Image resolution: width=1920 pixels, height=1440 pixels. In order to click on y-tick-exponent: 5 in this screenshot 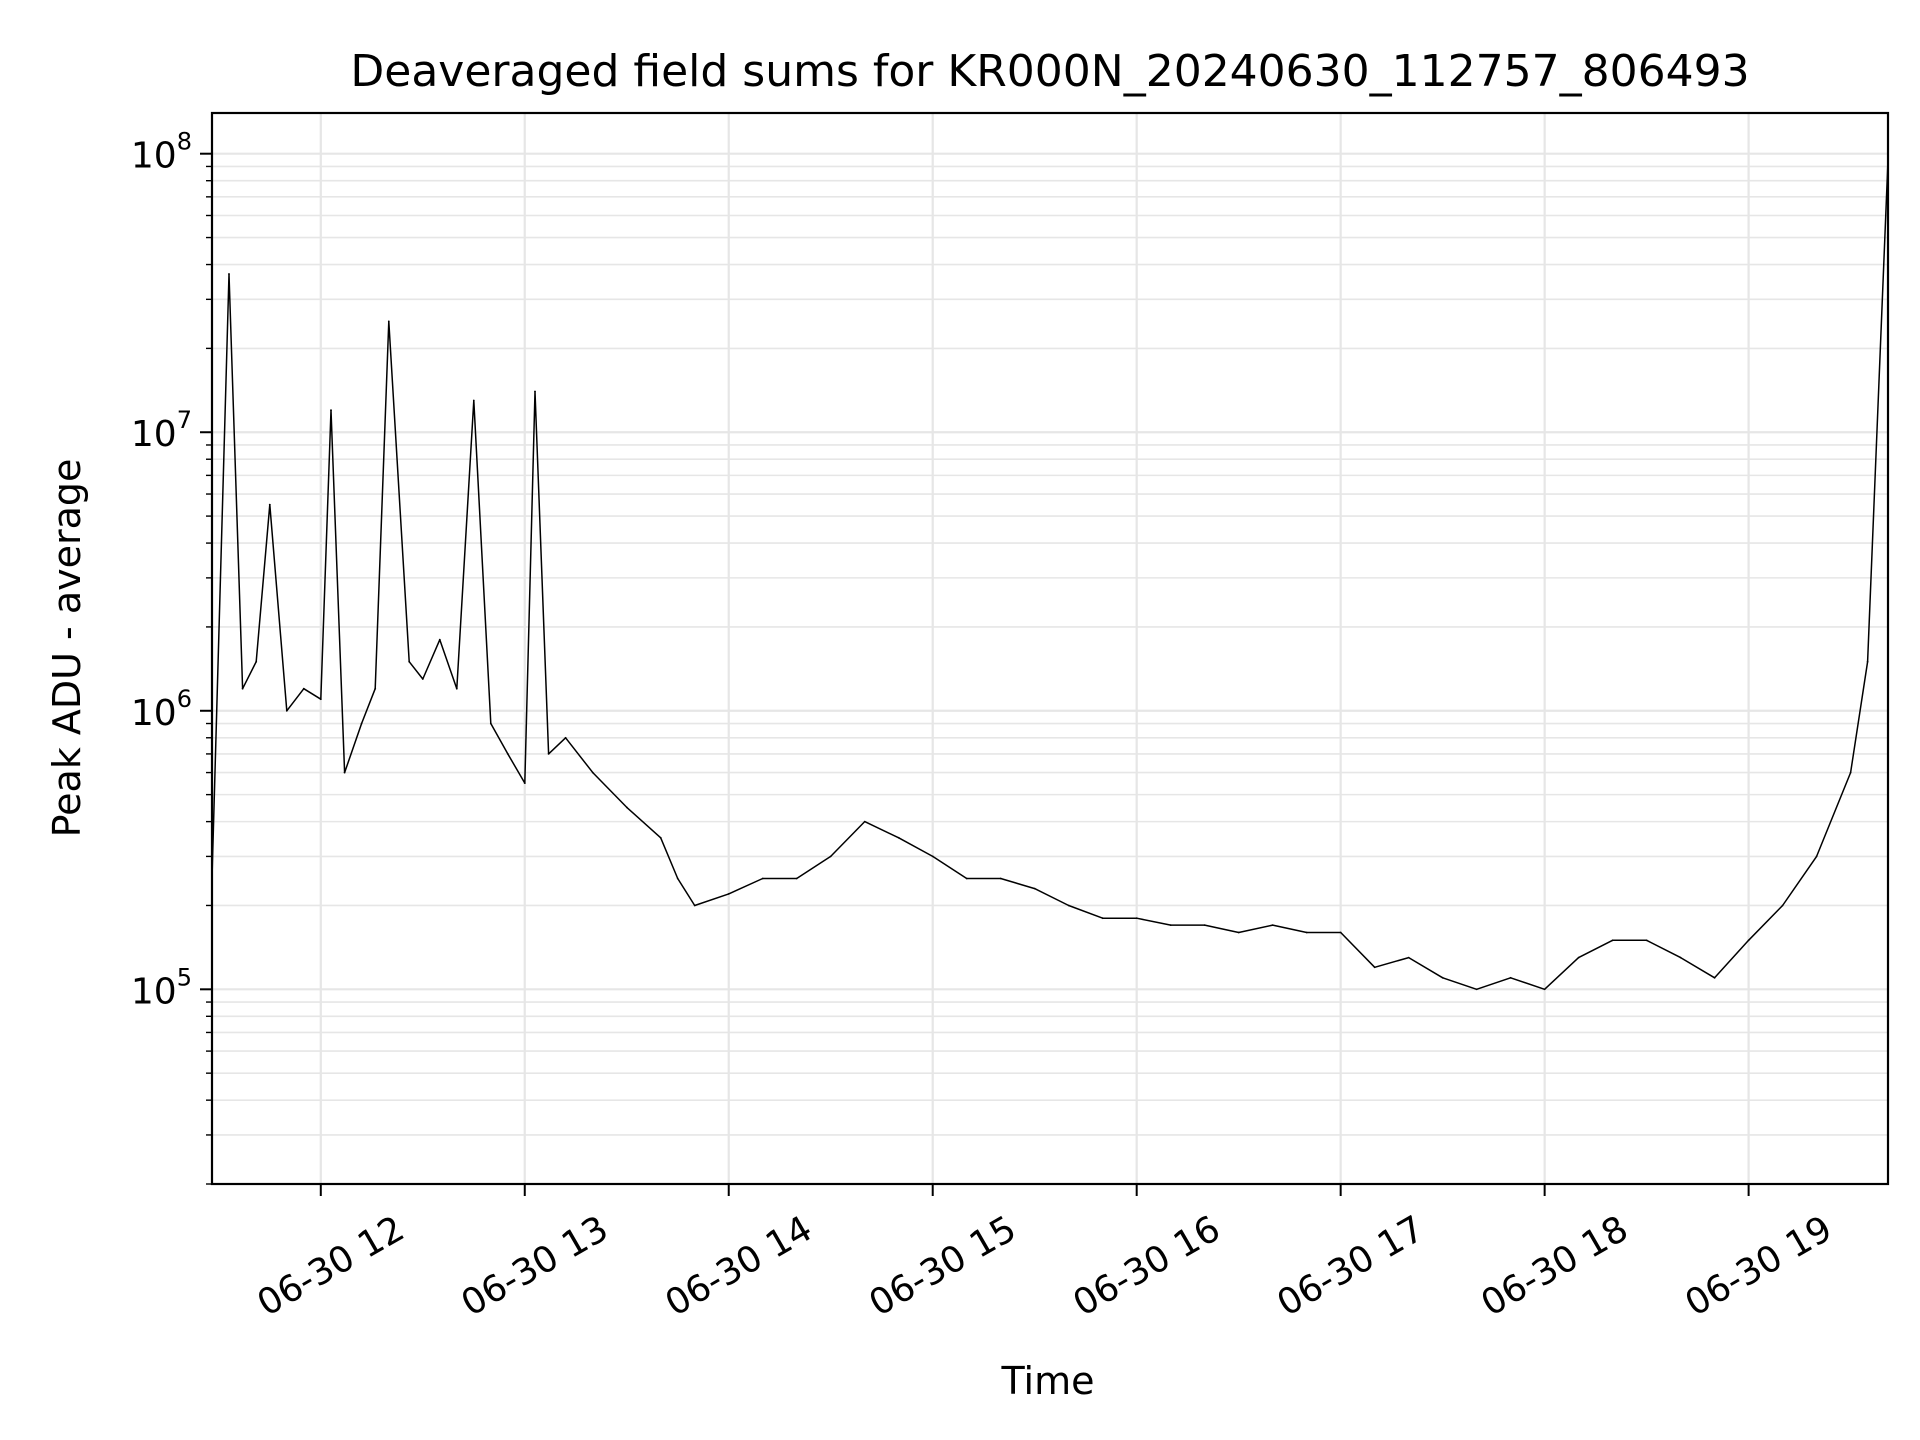, I will do `click(184, 977)`.